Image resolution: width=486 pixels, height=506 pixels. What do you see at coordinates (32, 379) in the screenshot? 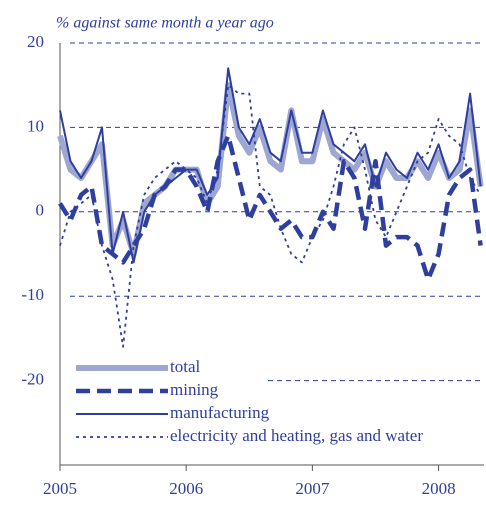
I see `y-tick-label: -20` at bounding box center [32, 379].